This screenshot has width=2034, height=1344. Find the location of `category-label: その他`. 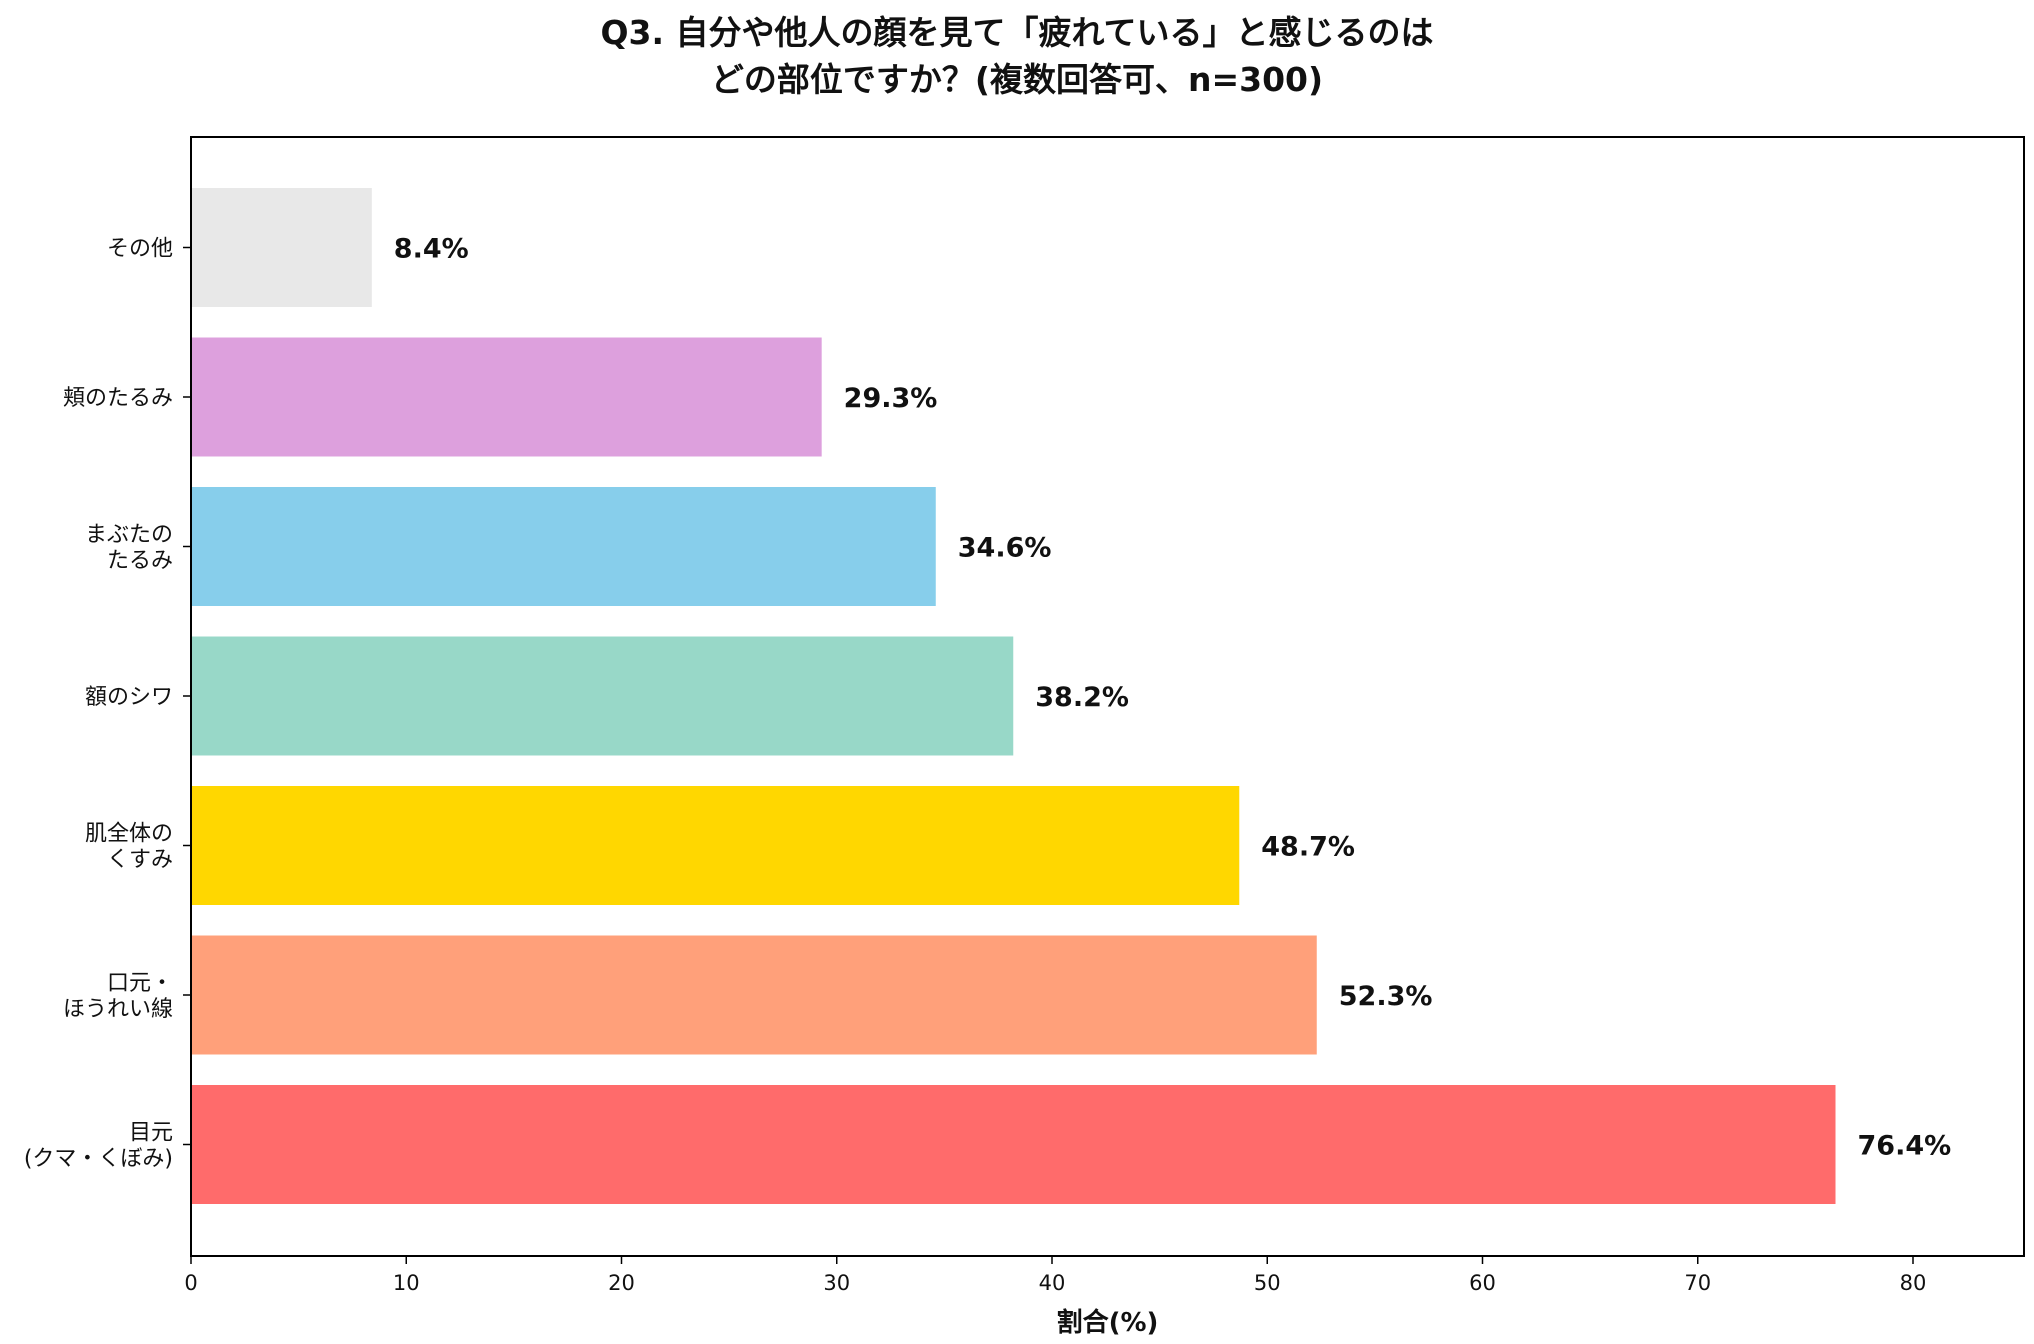

category-label: その他 is located at coordinates (140, 249).